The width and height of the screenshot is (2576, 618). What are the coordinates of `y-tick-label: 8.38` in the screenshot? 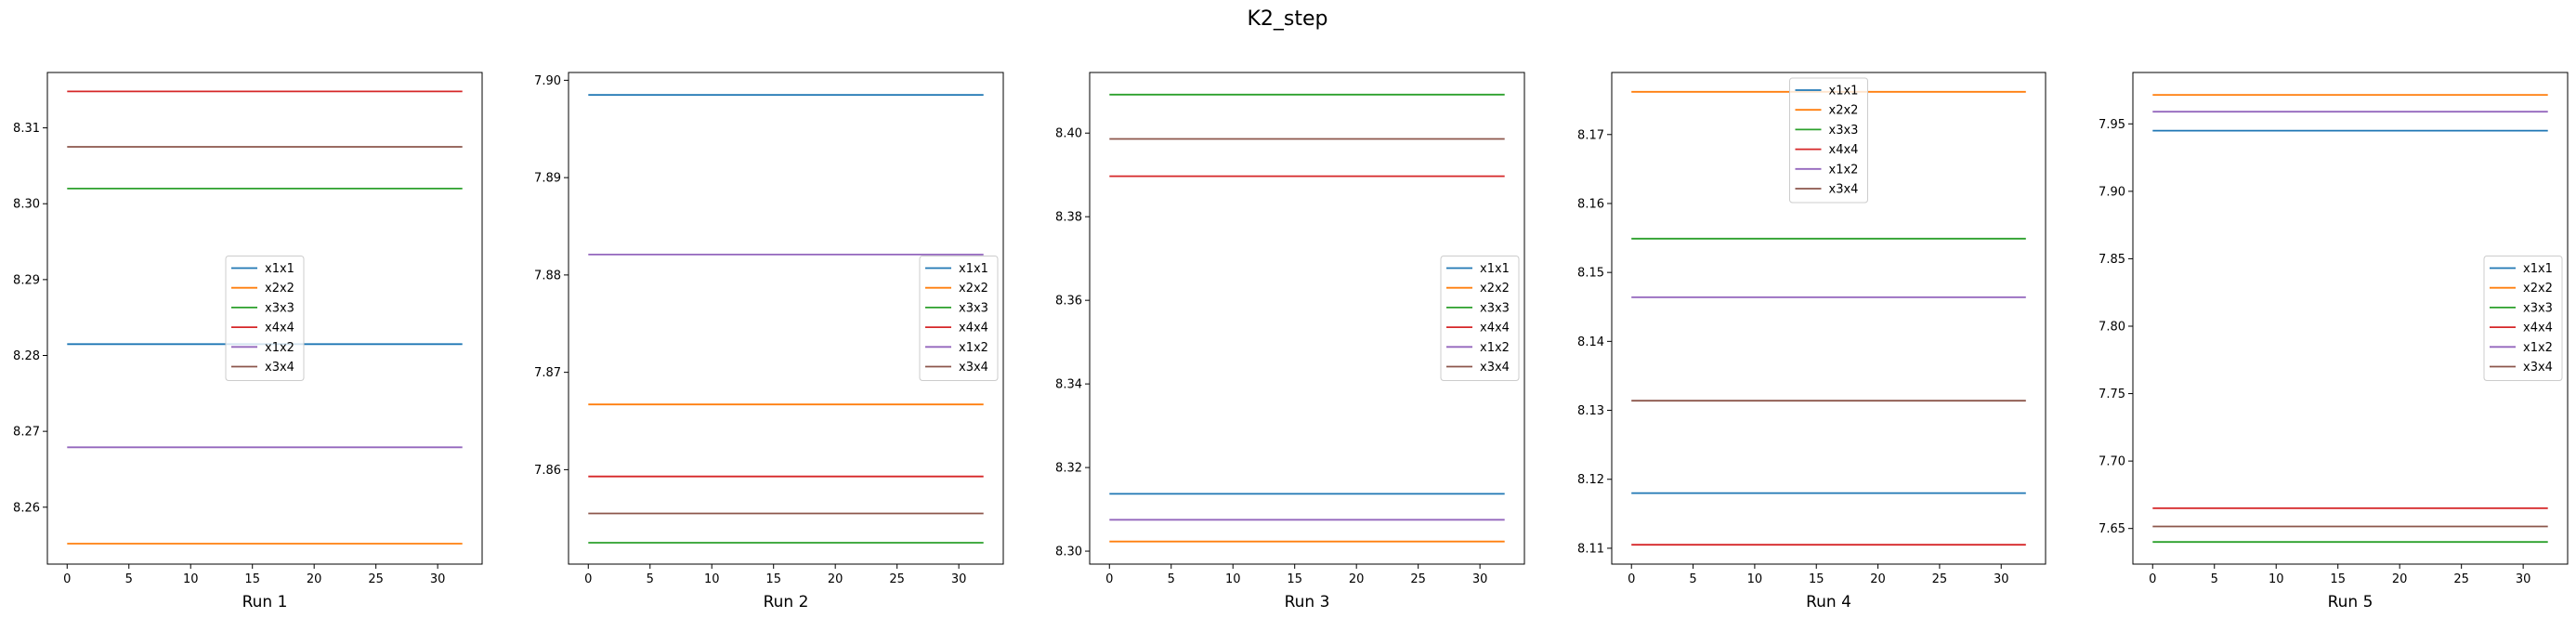 It's located at (1068, 218).